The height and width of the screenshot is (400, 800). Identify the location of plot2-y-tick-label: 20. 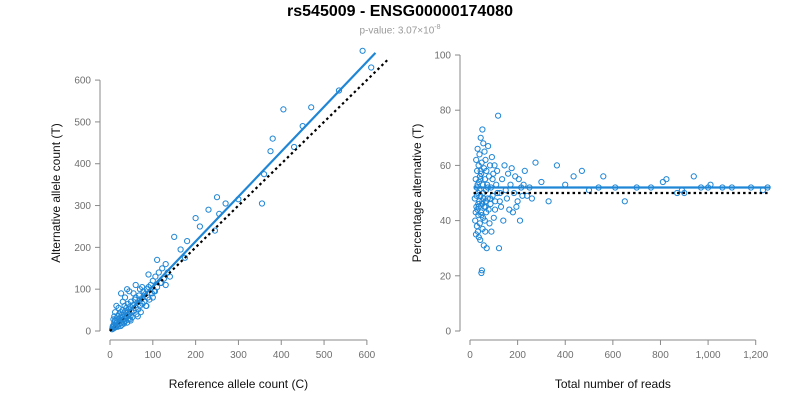
(446, 276).